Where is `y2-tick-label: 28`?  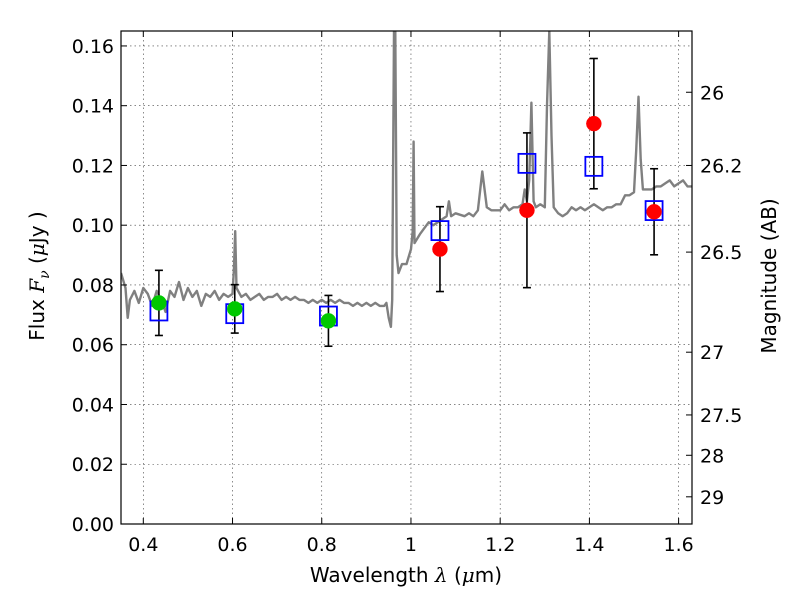
y2-tick-label: 28 is located at coordinates (712, 456).